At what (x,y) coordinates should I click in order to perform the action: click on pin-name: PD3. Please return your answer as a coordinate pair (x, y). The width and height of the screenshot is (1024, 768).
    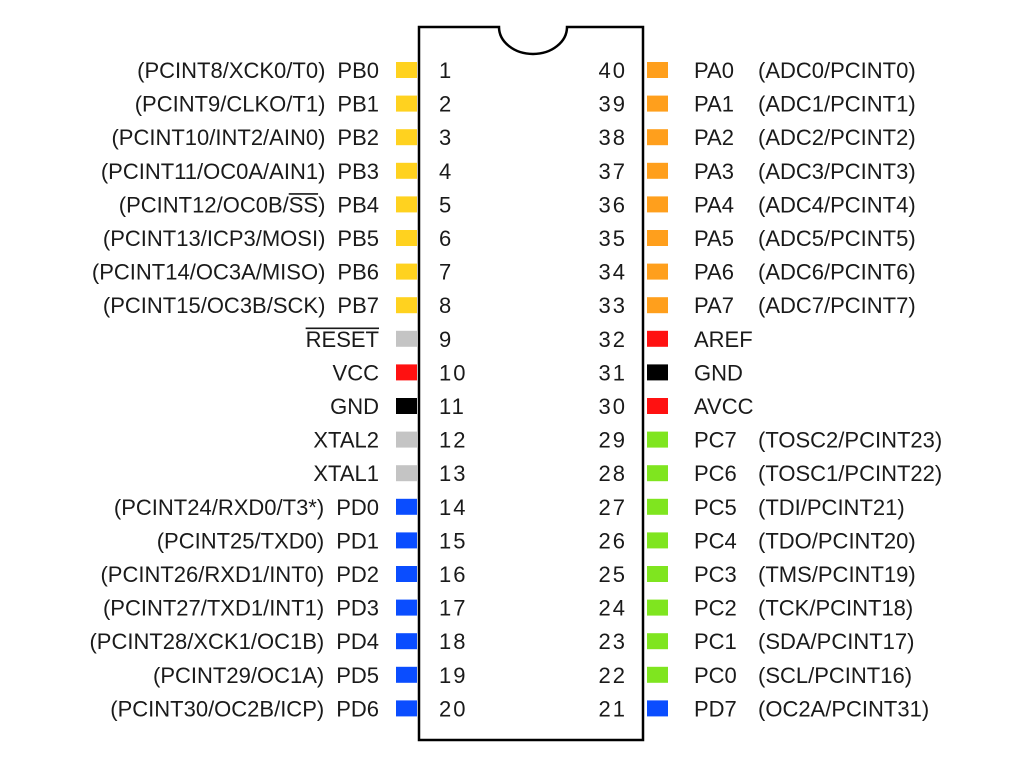
    Looking at the image, I should click on (357, 608).